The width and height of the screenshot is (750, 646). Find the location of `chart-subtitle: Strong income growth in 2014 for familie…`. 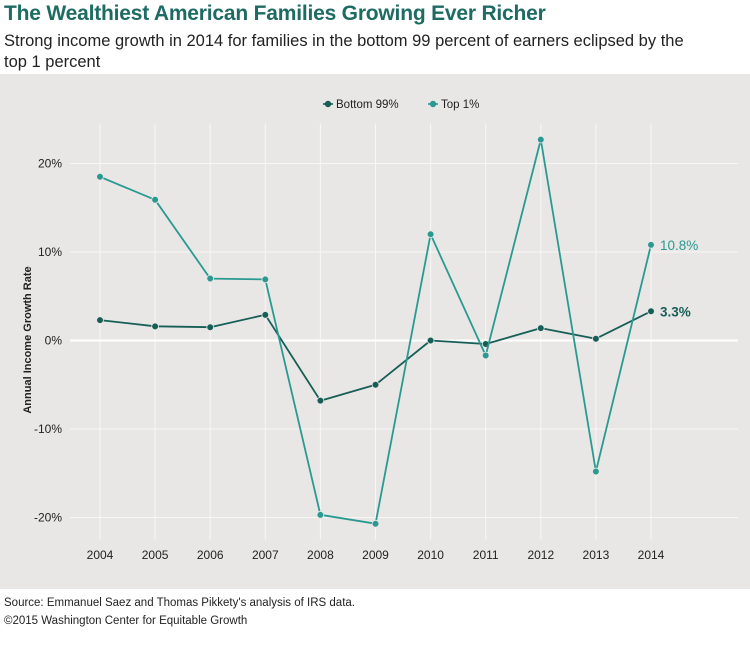

chart-subtitle: Strong income growth in 2014 for familie… is located at coordinates (344, 51).